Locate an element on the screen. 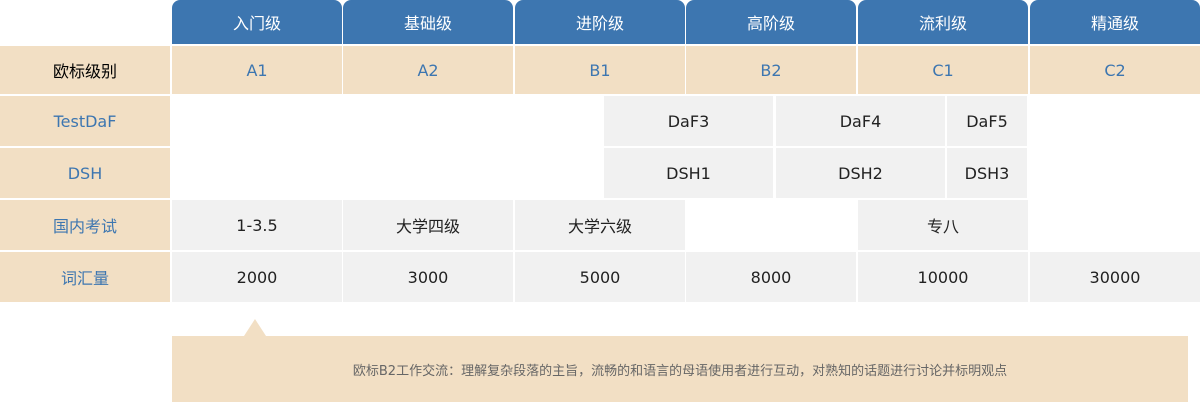 This screenshot has width=1200, height=402. cefr-cell: A1 is located at coordinates (257, 70).